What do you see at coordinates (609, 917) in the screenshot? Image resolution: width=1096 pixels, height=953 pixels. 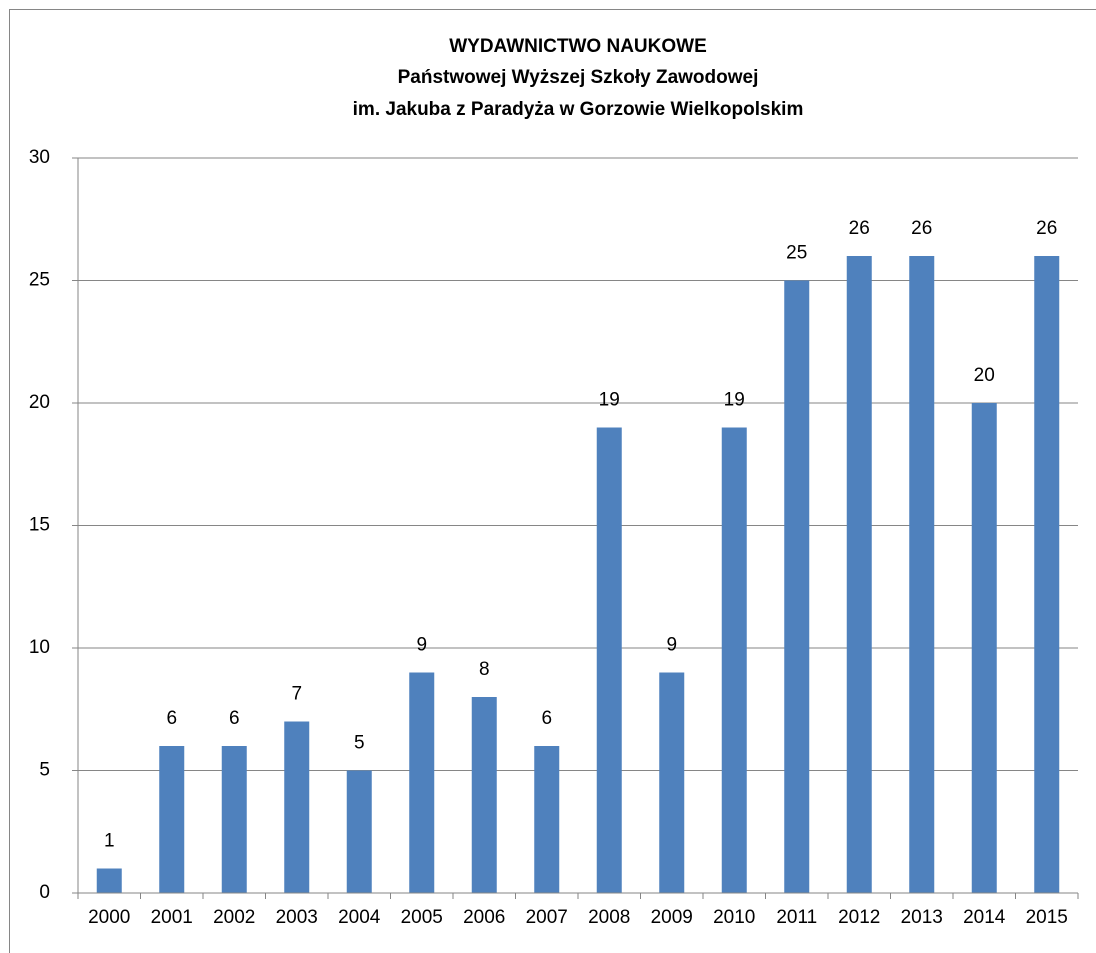 I see `x-tick-label: 2008` at bounding box center [609, 917].